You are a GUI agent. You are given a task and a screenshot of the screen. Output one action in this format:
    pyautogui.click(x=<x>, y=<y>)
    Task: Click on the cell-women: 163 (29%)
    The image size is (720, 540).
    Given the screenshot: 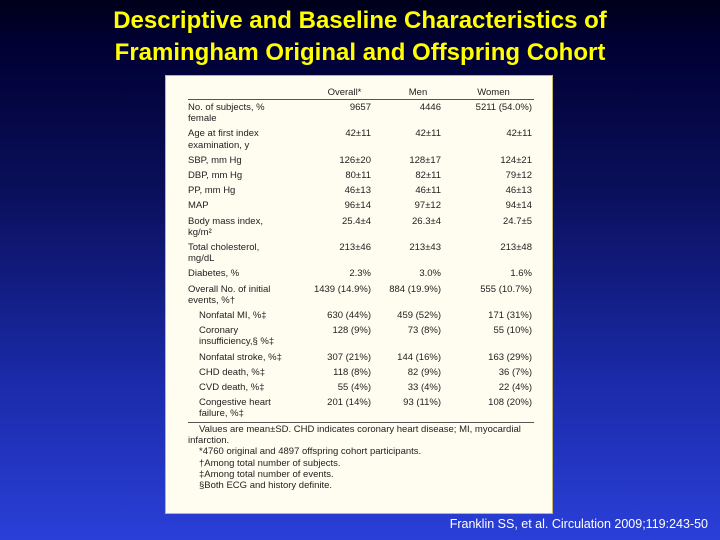 What is the action you would take?
    pyautogui.click(x=510, y=357)
    